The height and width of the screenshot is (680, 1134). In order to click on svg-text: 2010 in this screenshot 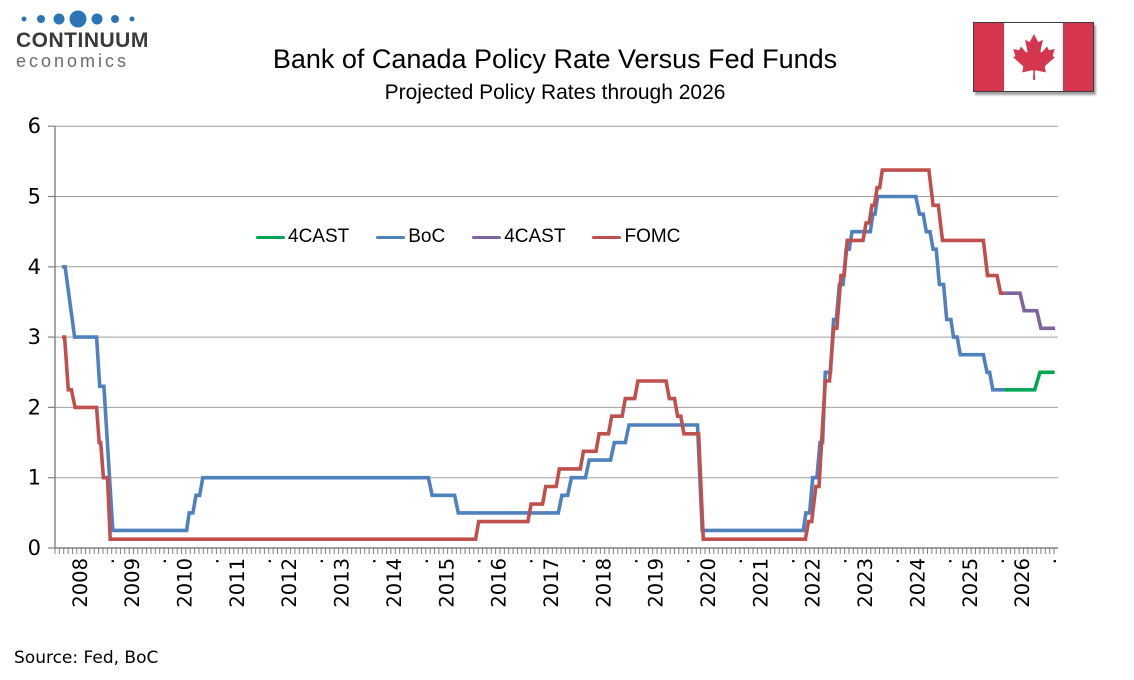, I will do `click(185, 583)`.